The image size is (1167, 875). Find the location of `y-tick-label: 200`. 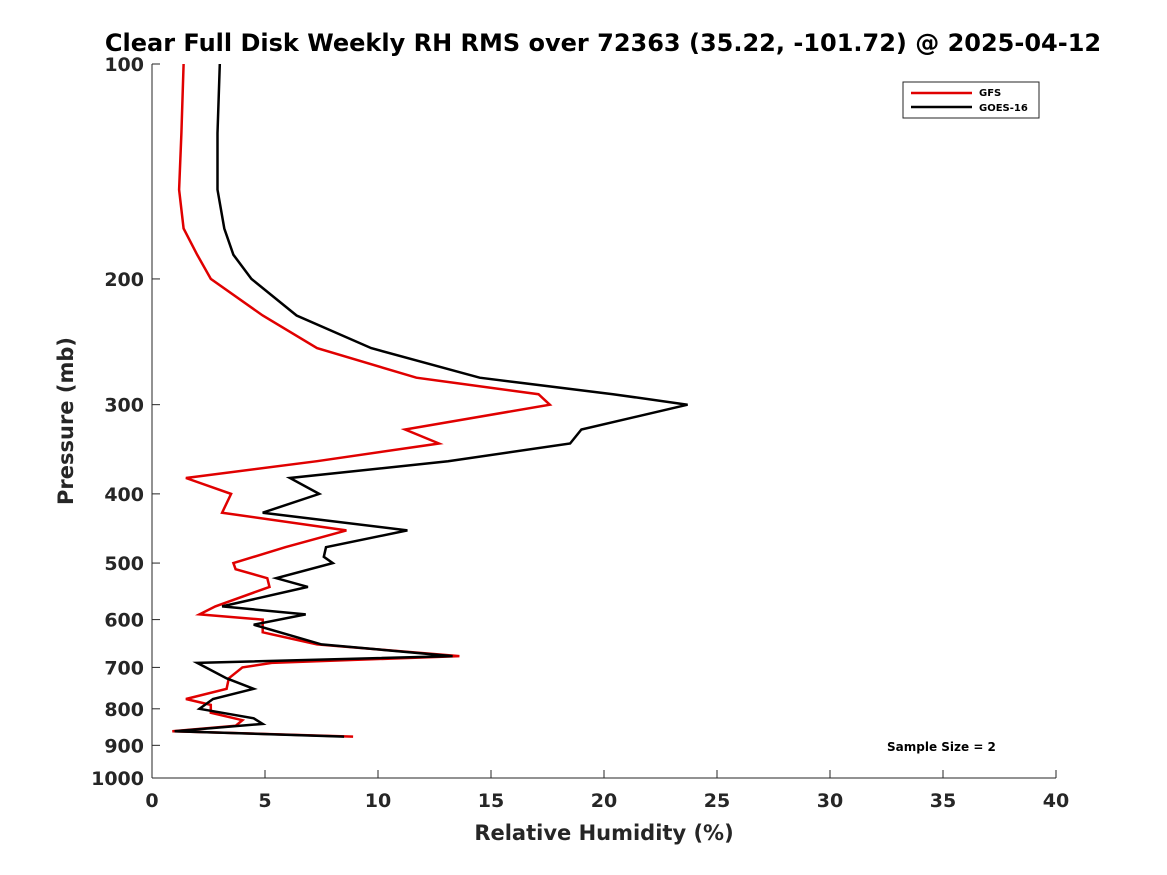

y-tick-label: 200 is located at coordinates (124, 280).